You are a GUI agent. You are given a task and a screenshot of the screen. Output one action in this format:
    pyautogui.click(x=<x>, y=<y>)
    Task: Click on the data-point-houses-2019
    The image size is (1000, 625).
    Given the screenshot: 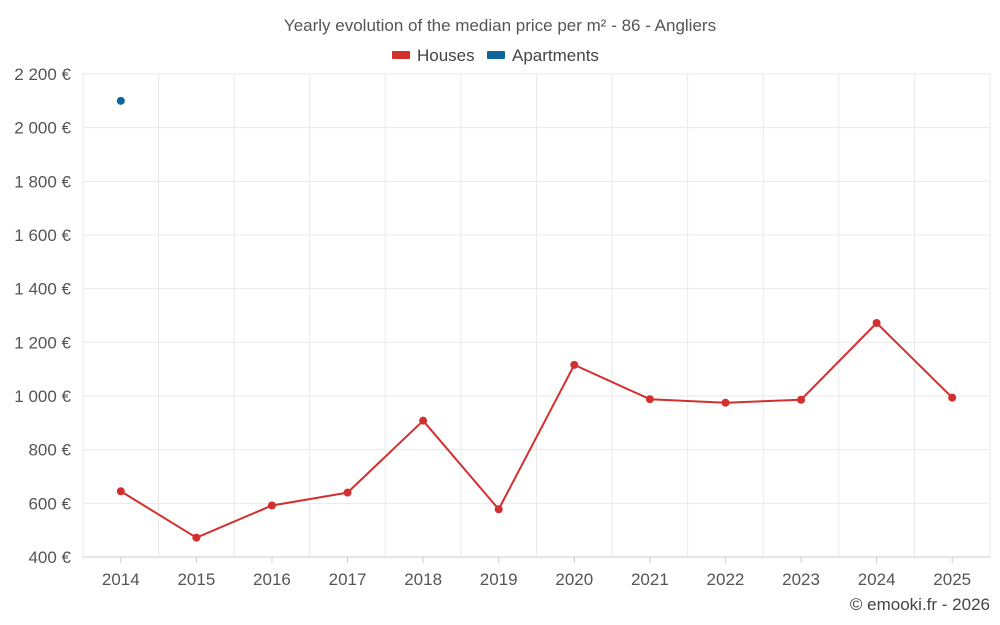 What is the action you would take?
    pyautogui.click(x=498, y=509)
    